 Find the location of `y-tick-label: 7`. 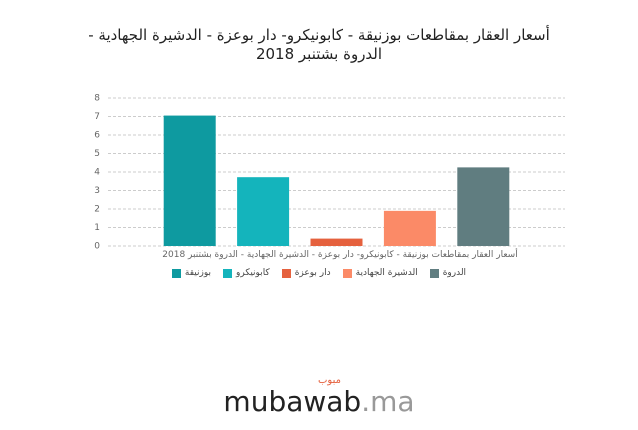

y-tick-label: 7 is located at coordinates (97, 117).